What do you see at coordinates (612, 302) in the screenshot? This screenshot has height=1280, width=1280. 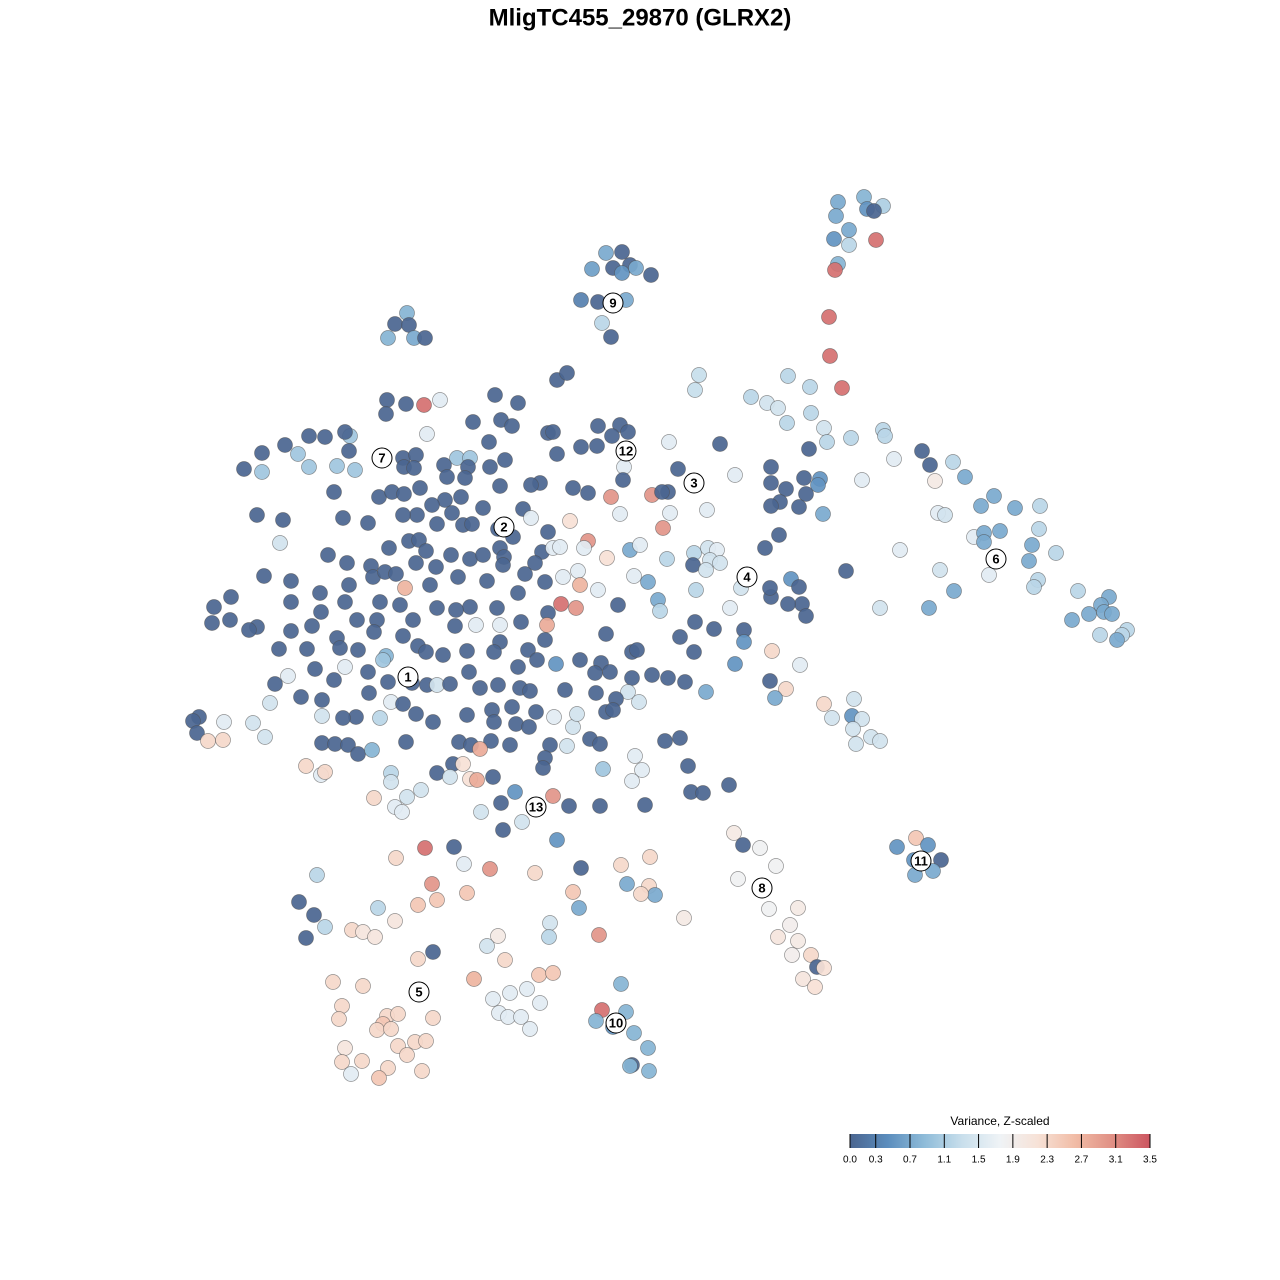 I see `cluster-label: 9` at bounding box center [612, 302].